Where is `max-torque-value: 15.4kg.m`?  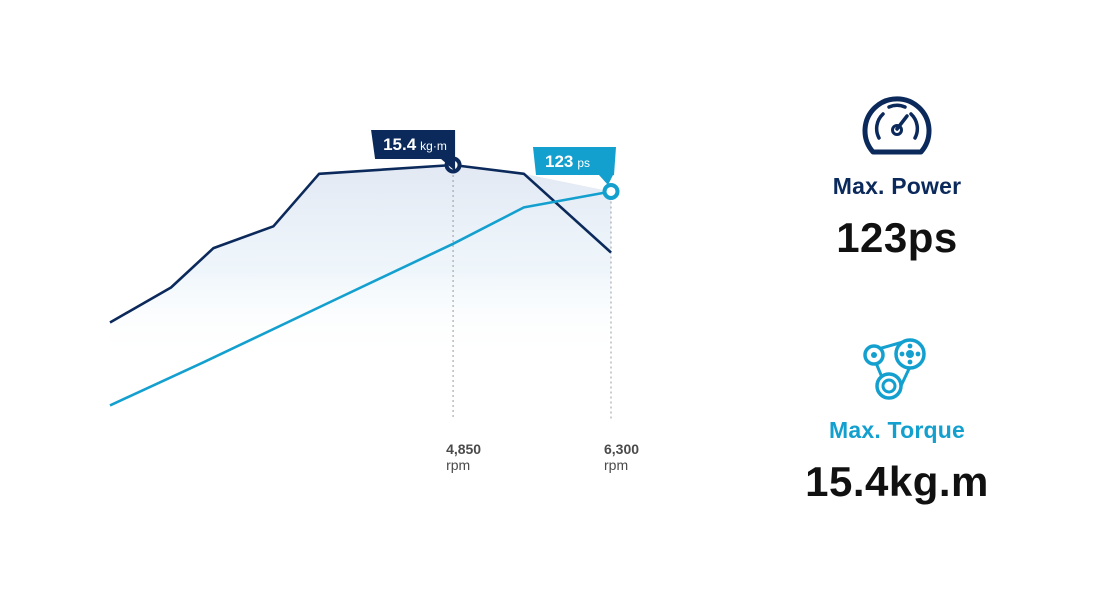 max-torque-value: 15.4kg.m is located at coordinates (897, 481).